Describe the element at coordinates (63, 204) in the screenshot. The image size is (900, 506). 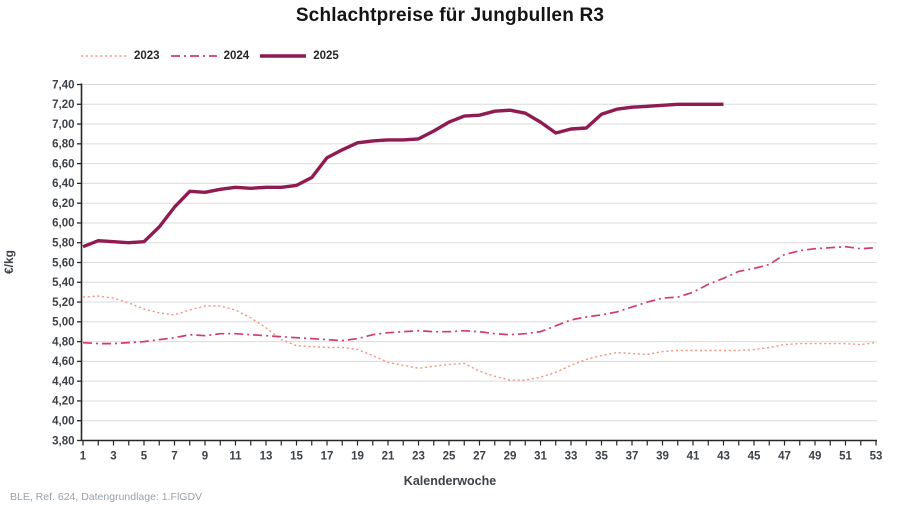
I see `svg-text: 6,20` at that location.